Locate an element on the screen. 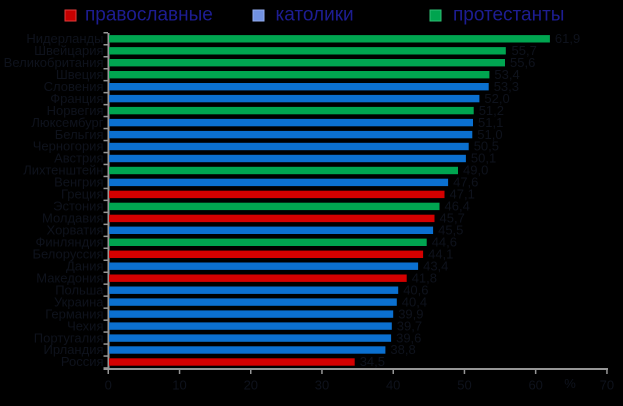  svg-text: Черногория is located at coordinates (68, 146).